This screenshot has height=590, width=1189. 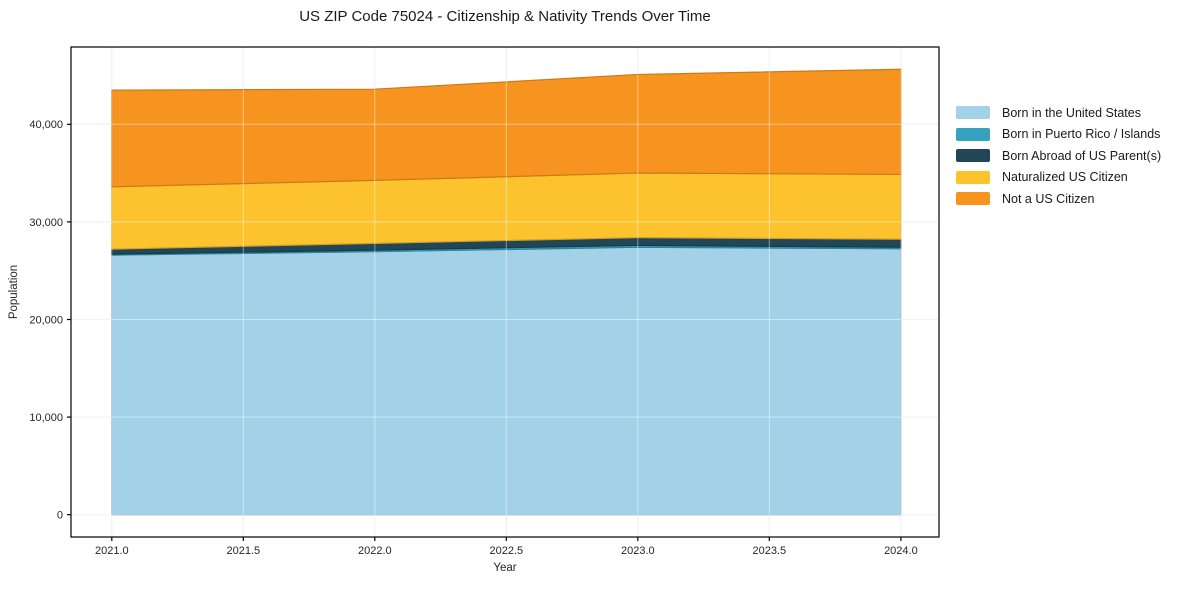 What do you see at coordinates (1082, 155) in the screenshot?
I see `legend-label: Born Abroad of US Parent(s)` at bounding box center [1082, 155].